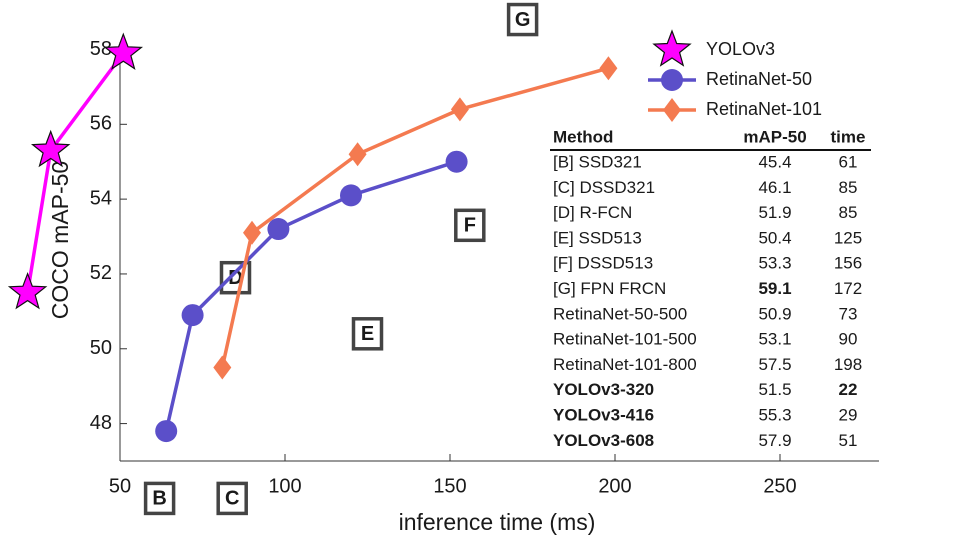 The width and height of the screenshot is (963, 550). Describe the element at coordinates (609, 288) in the screenshot. I see `table-cell: [G] FPN FRCN` at that location.